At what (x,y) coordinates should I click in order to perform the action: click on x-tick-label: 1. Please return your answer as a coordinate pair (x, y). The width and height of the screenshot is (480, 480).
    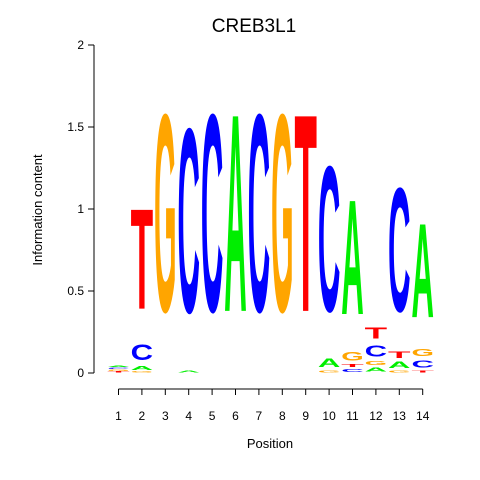
    Looking at the image, I should click on (118, 416).